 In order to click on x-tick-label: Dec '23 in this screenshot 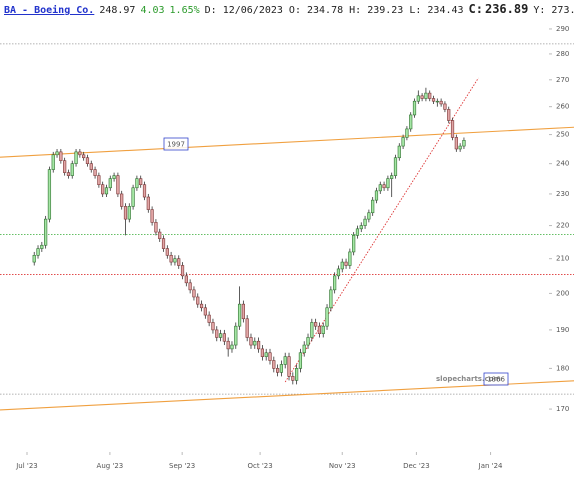, I will do `click(416, 466)`.